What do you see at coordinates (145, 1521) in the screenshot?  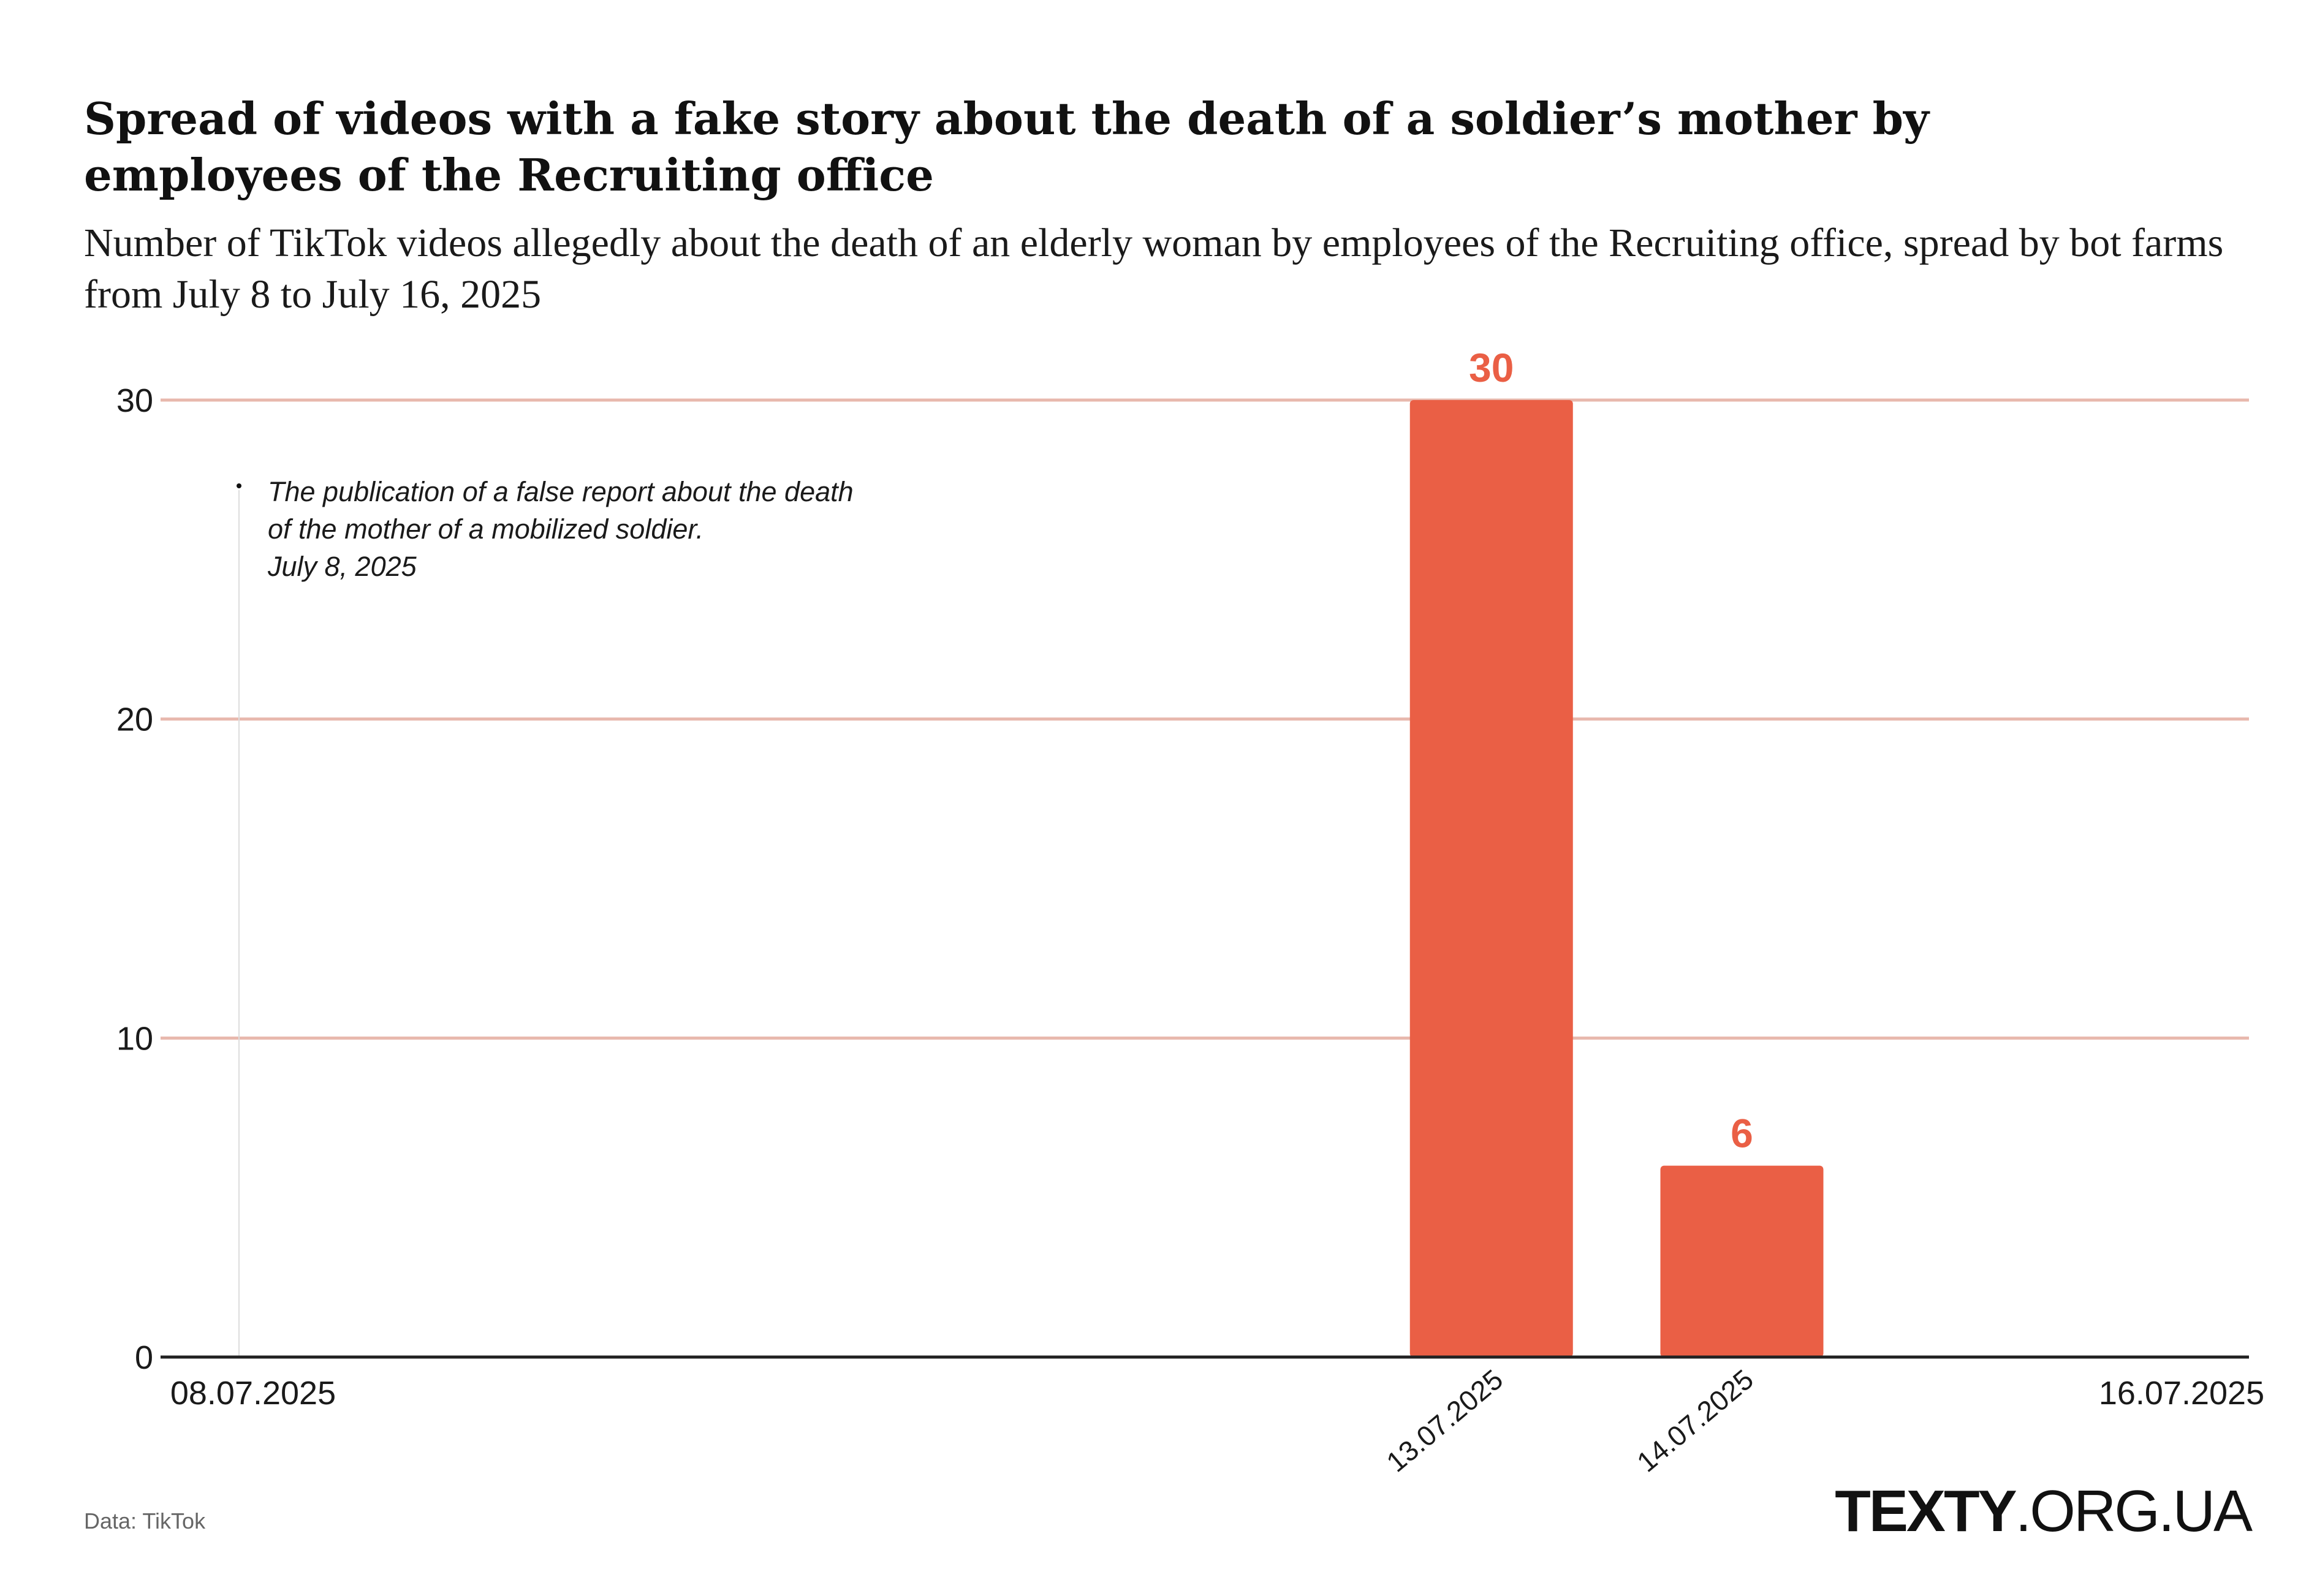 I see `data-source: Data: TikTok` at bounding box center [145, 1521].